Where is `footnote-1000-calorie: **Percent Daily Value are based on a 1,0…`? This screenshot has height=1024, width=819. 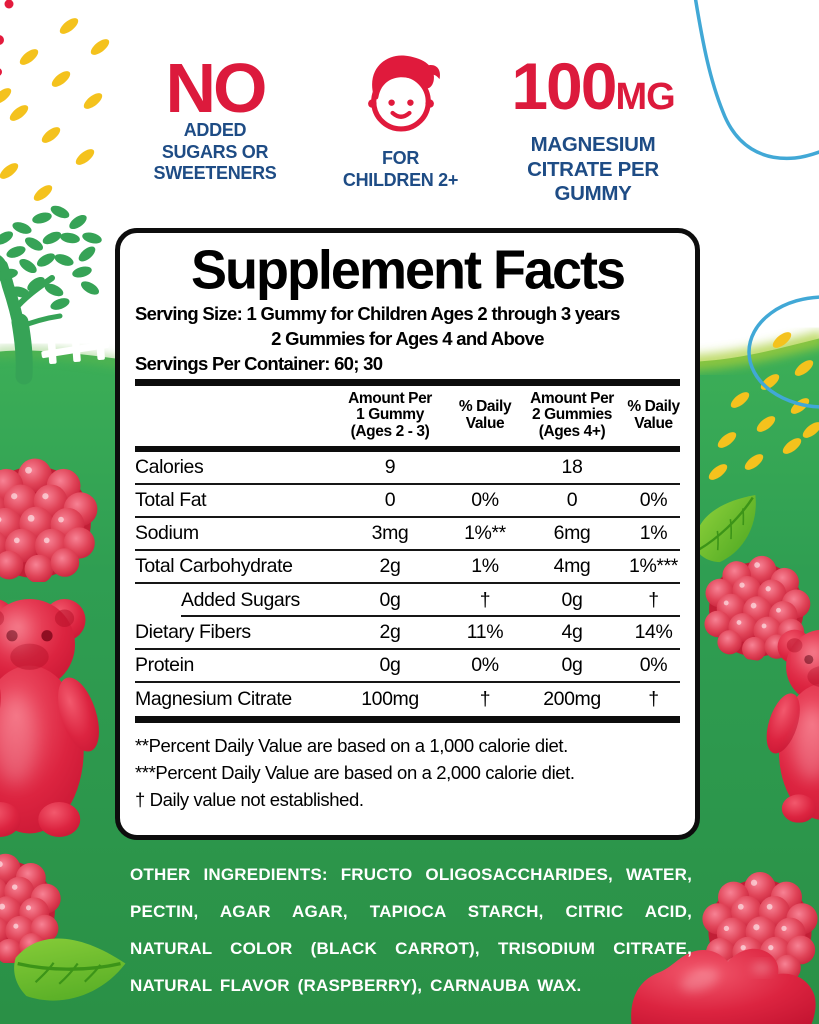 footnote-1000-calorie: **Percent Daily Value are based on a 1,0… is located at coordinates (351, 745).